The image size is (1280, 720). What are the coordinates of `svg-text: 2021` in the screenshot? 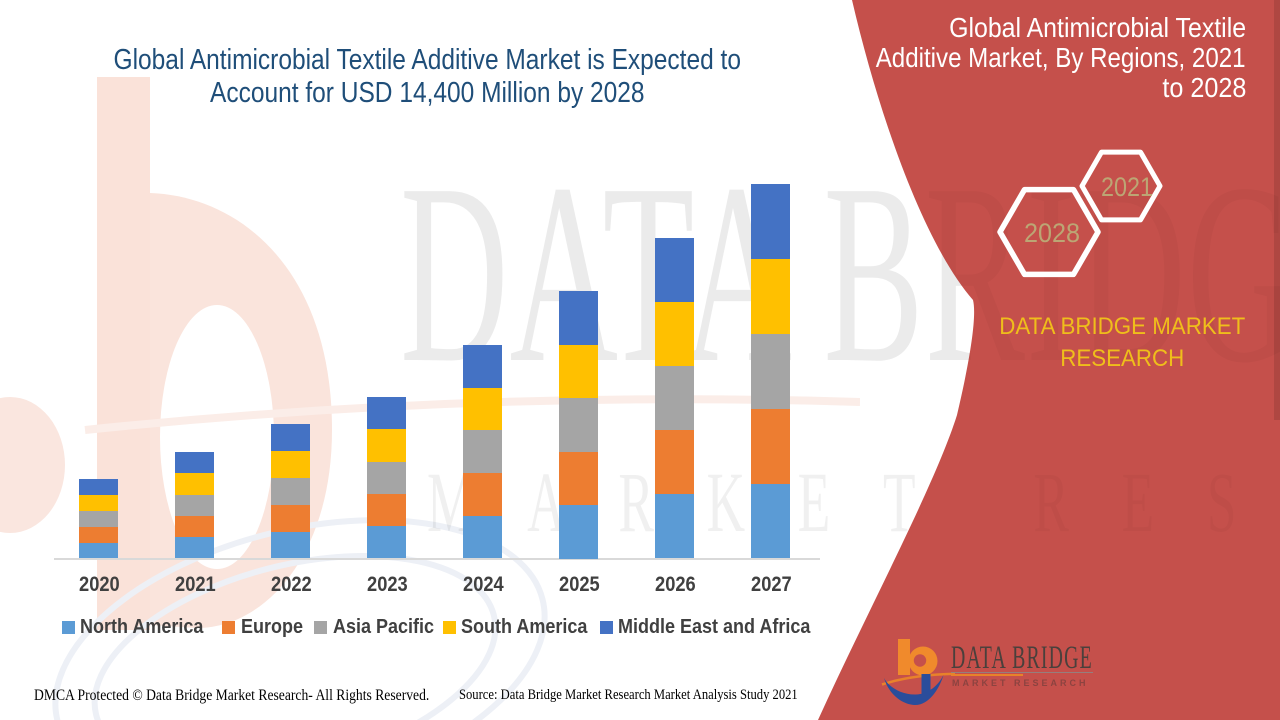 It's located at (1127, 187).